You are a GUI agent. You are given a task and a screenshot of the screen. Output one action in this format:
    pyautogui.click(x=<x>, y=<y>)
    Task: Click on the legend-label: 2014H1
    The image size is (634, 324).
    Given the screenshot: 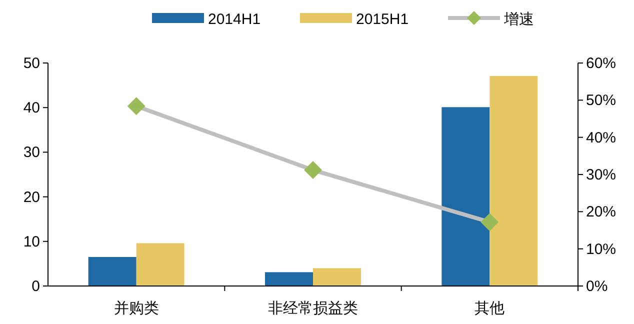 What is the action you would take?
    pyautogui.click(x=234, y=19)
    